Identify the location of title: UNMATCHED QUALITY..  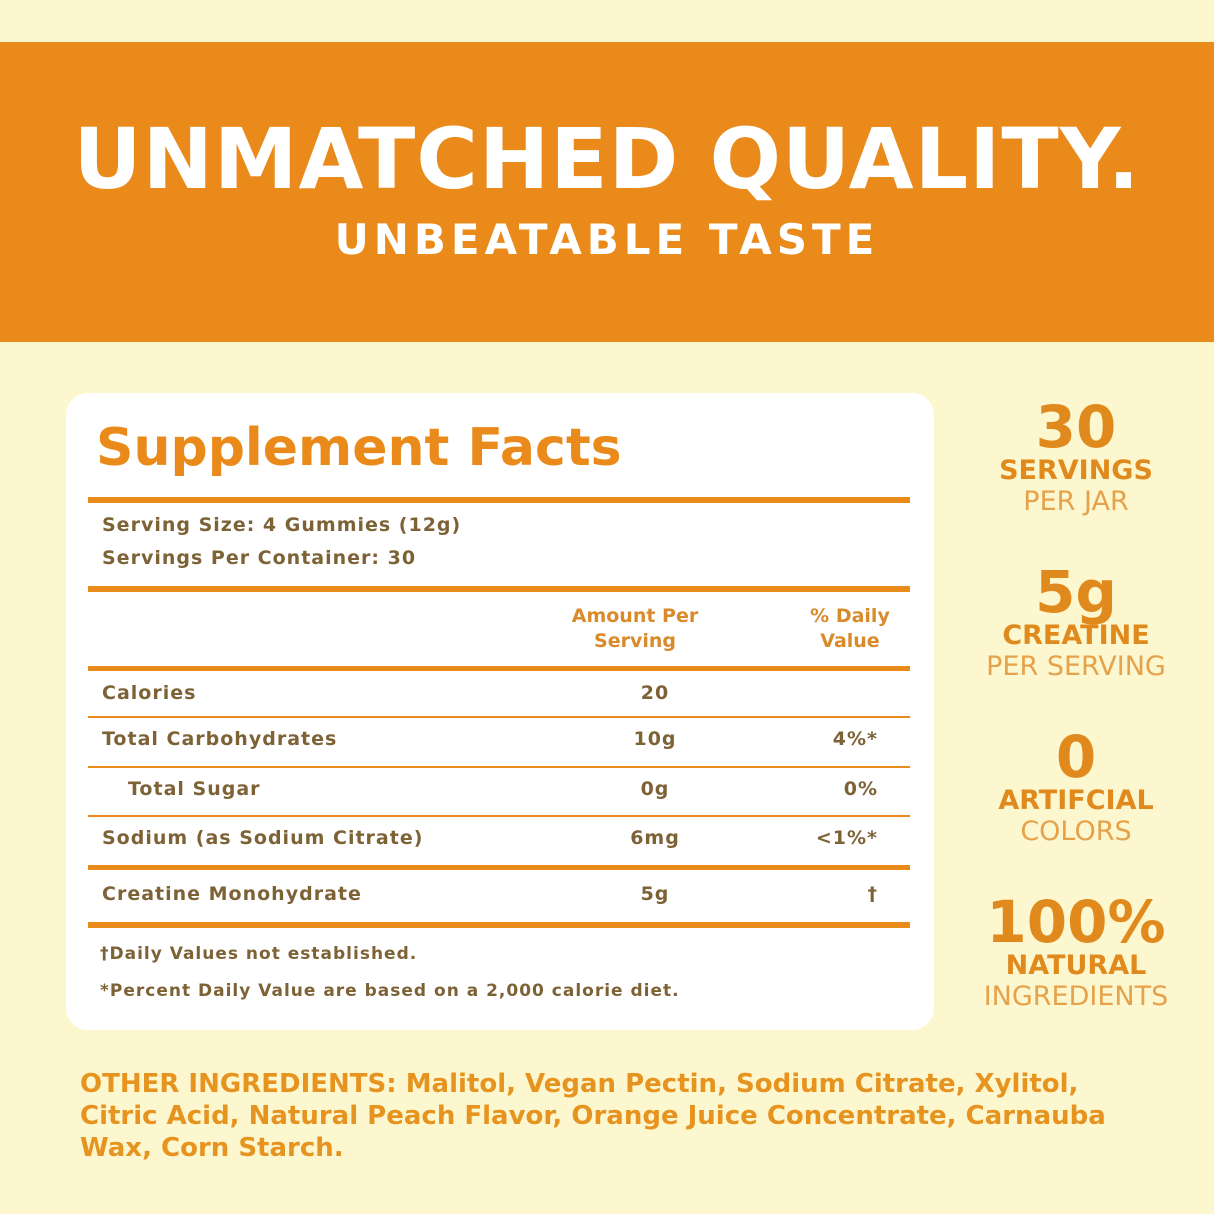
(607, 159).